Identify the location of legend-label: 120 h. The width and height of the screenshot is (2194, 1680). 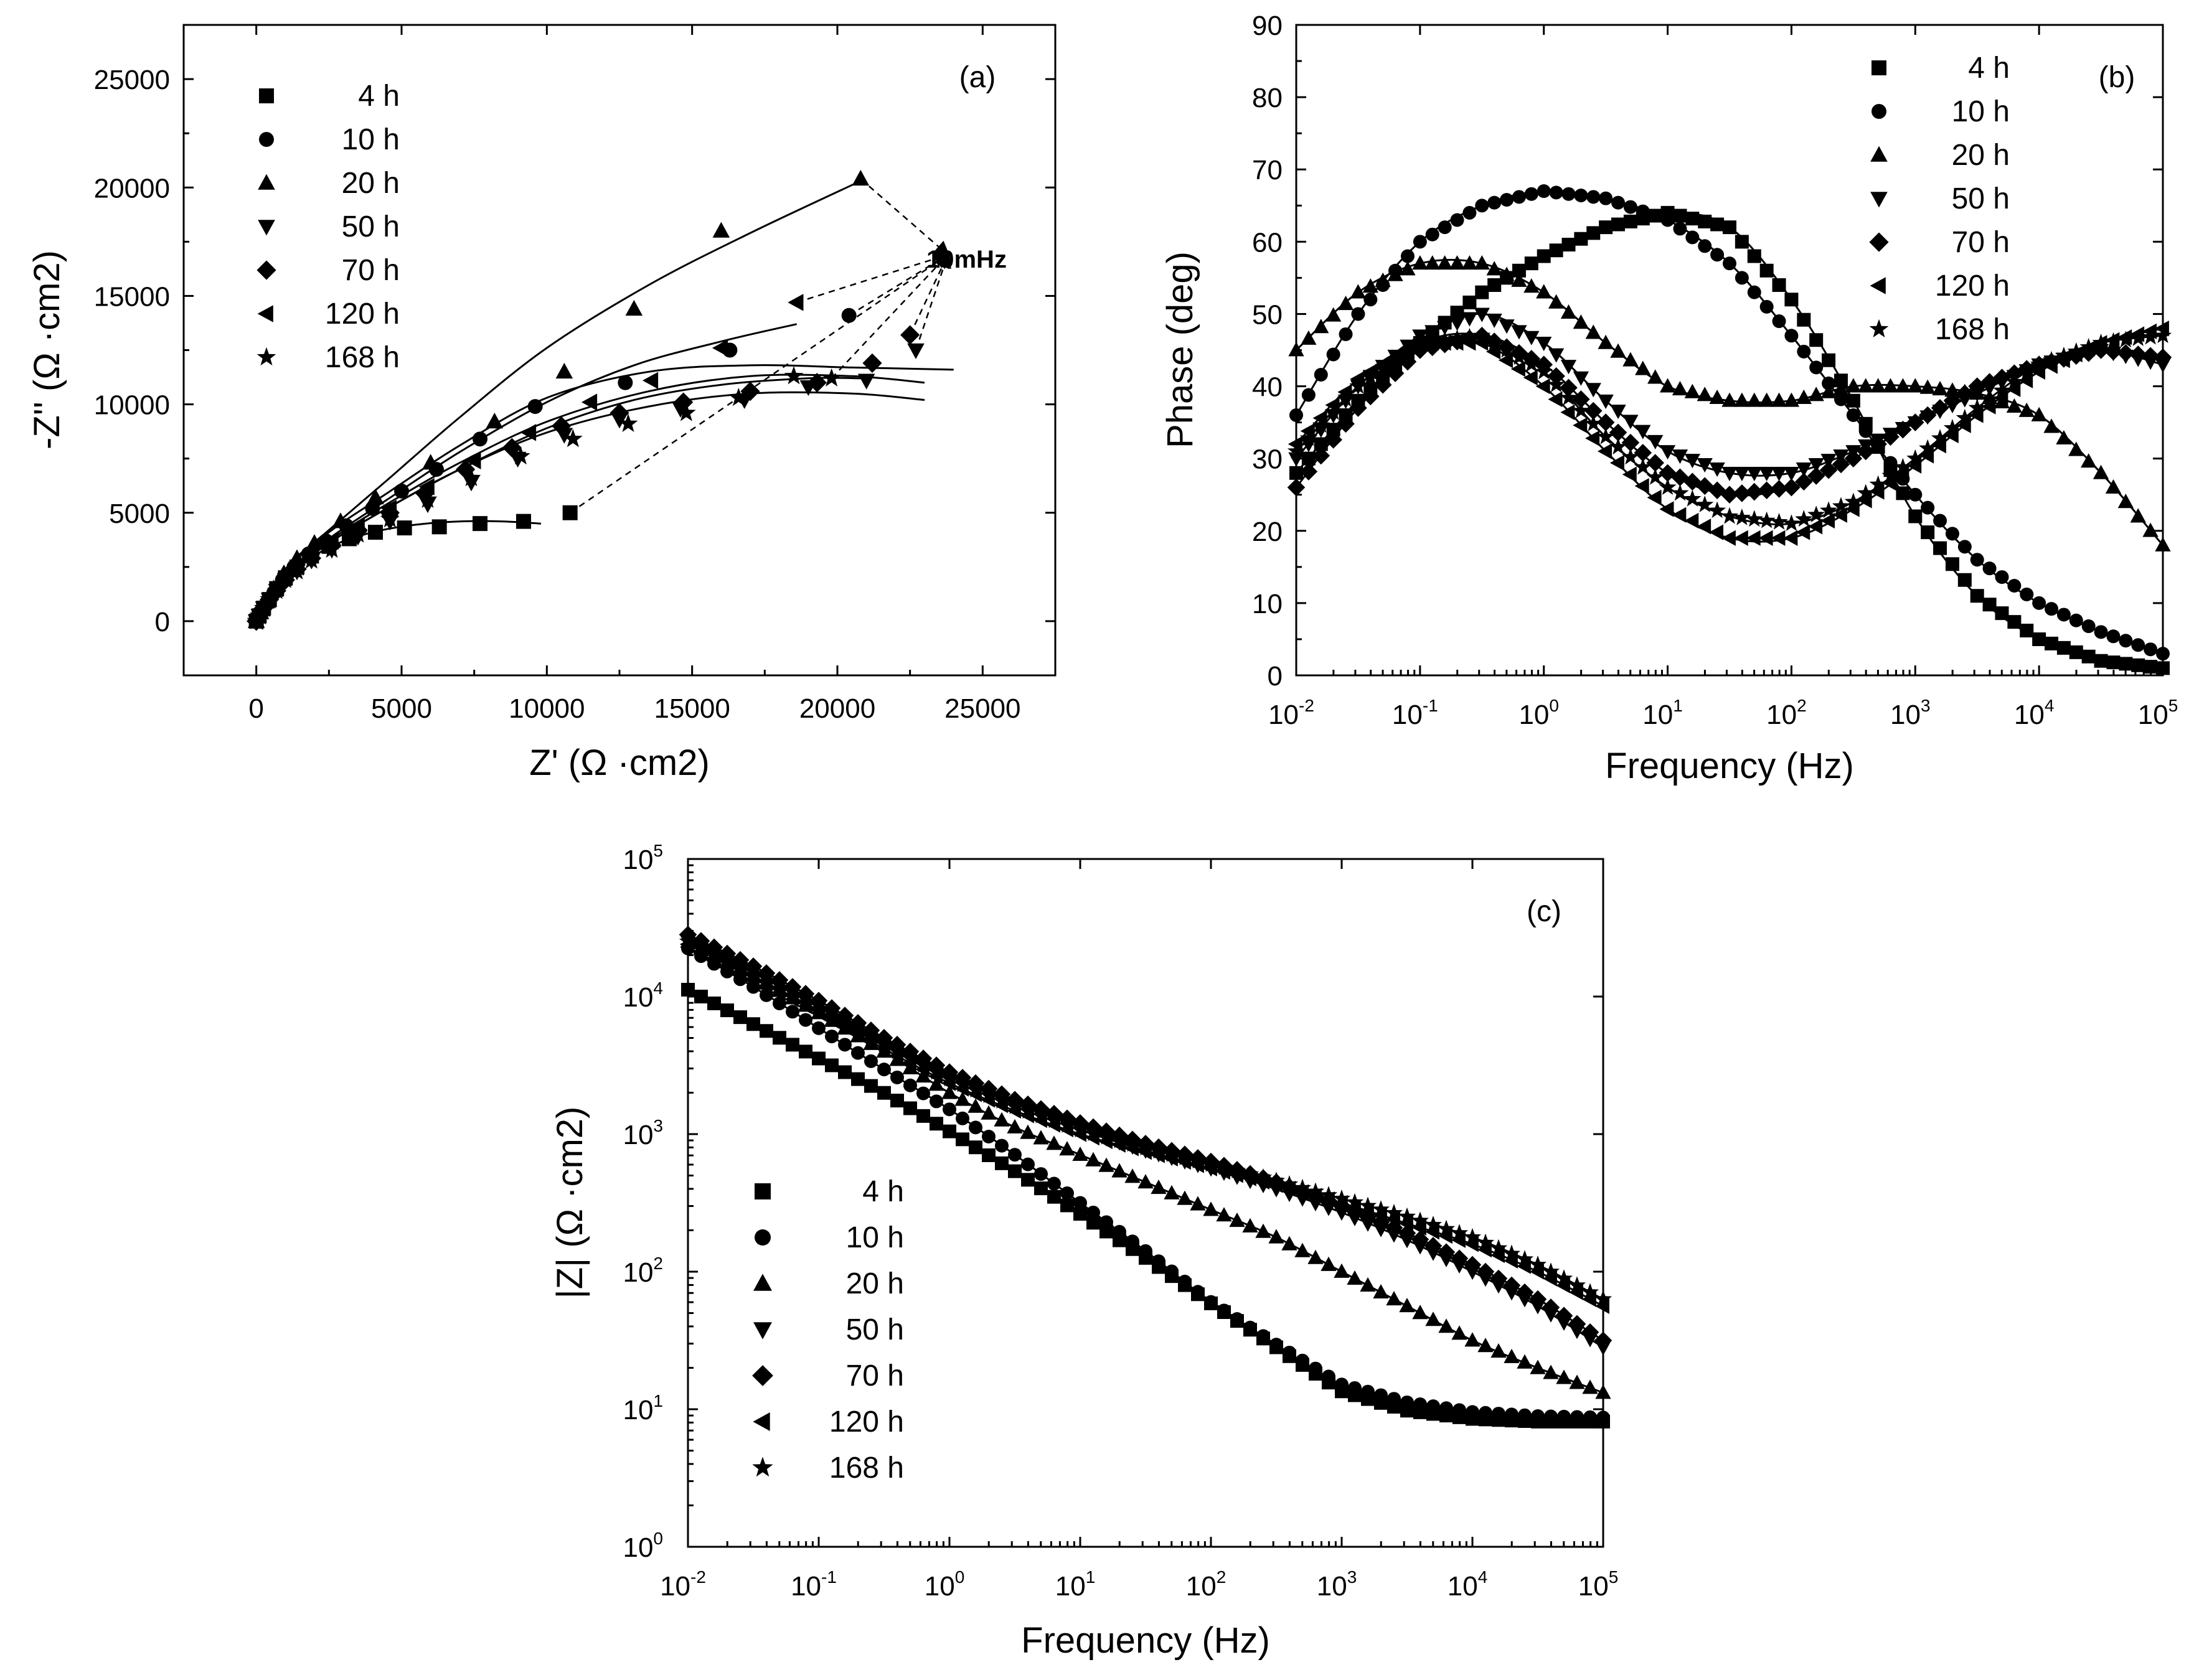
(1972, 286).